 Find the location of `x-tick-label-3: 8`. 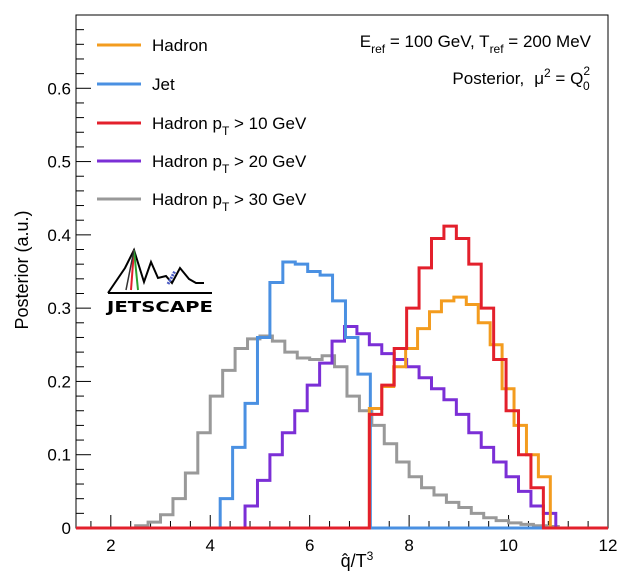

x-tick-label-3: 8 is located at coordinates (408, 545).